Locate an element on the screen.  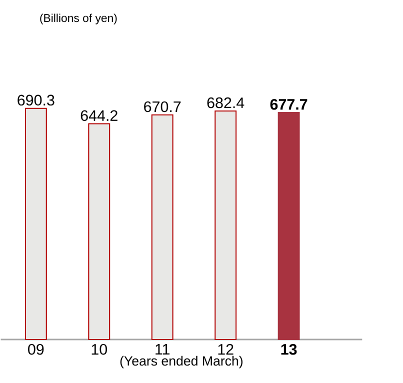
data-label: 670.7 is located at coordinates (162, 106).